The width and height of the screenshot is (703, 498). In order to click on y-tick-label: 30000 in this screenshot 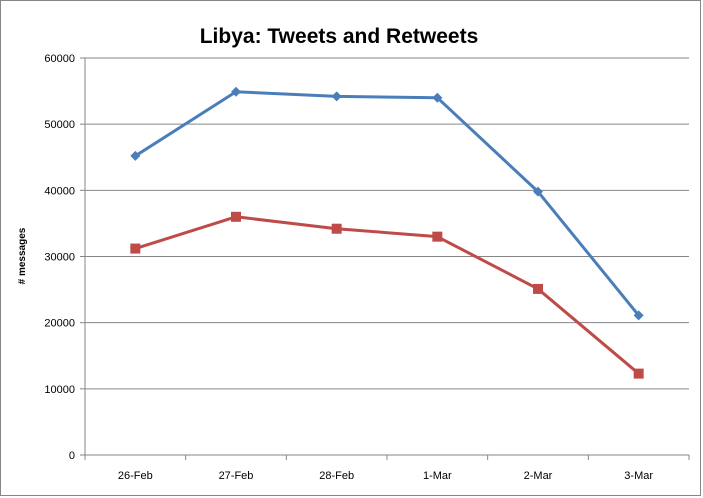, I will do `click(59, 258)`.